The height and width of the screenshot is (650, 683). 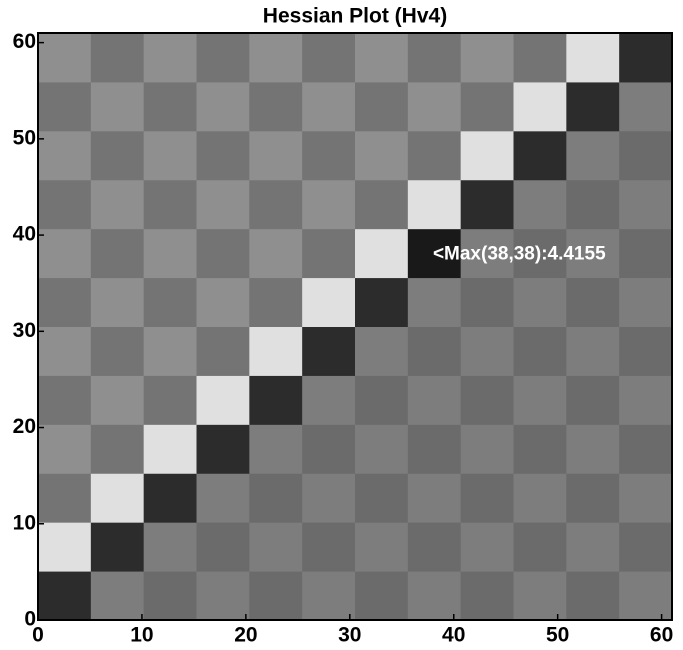 What do you see at coordinates (557, 635) in the screenshot?
I see `x-tick-label: 50` at bounding box center [557, 635].